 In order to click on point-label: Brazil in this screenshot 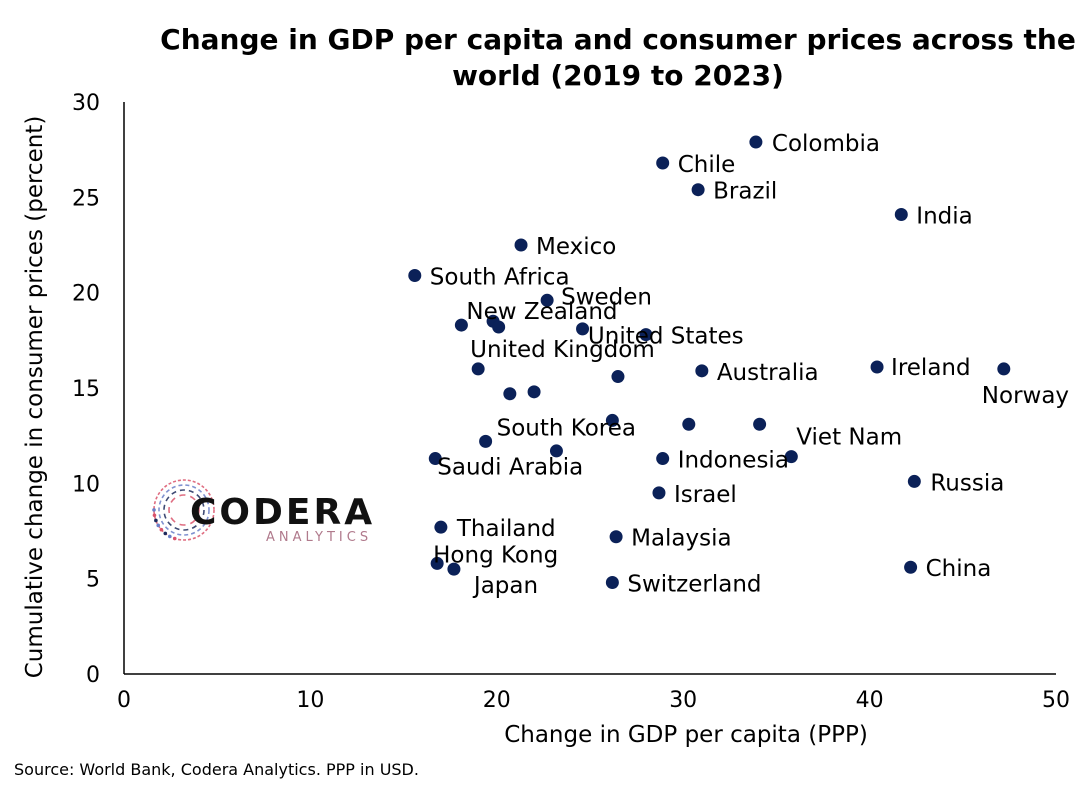, I will do `click(745, 192)`.